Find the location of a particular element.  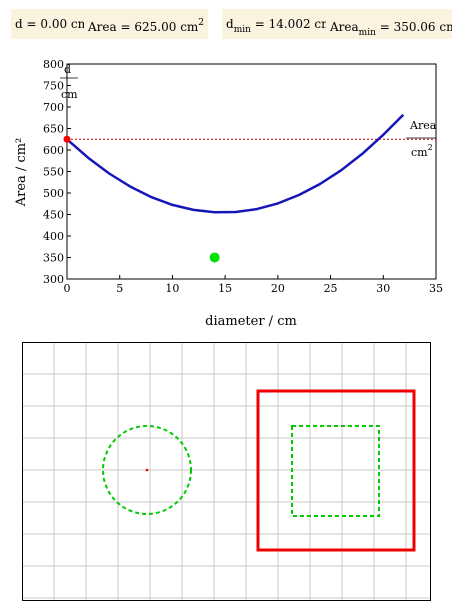

readout-diameter-value: 0.00 is located at coordinates (54, 24).